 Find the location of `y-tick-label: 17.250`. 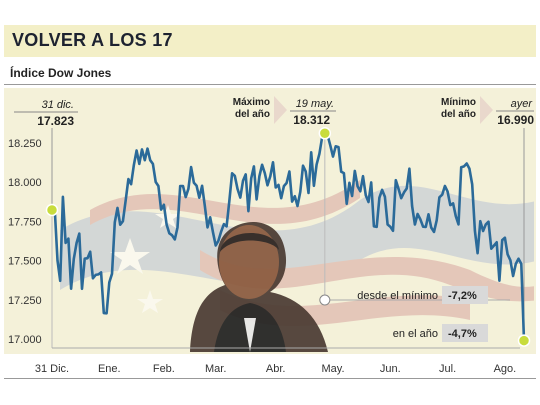

y-tick-label: 17.250 is located at coordinates (25, 301).